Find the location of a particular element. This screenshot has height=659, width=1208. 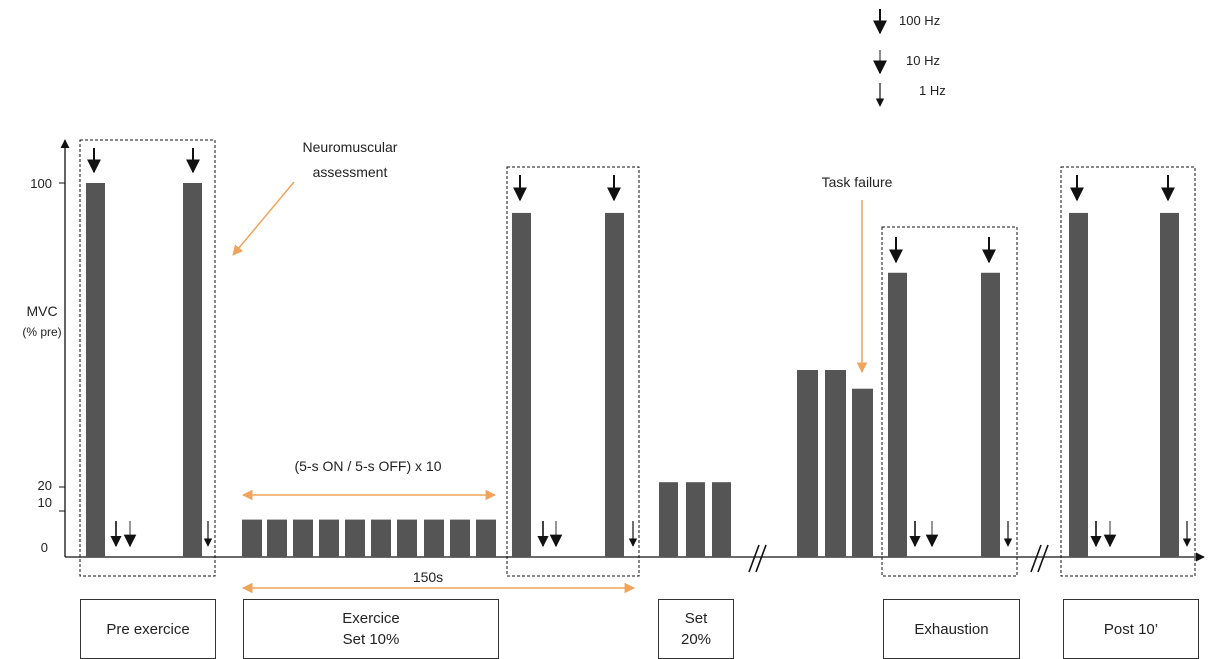

phase-box-exhaustion: Exhaustion is located at coordinates (951, 629).